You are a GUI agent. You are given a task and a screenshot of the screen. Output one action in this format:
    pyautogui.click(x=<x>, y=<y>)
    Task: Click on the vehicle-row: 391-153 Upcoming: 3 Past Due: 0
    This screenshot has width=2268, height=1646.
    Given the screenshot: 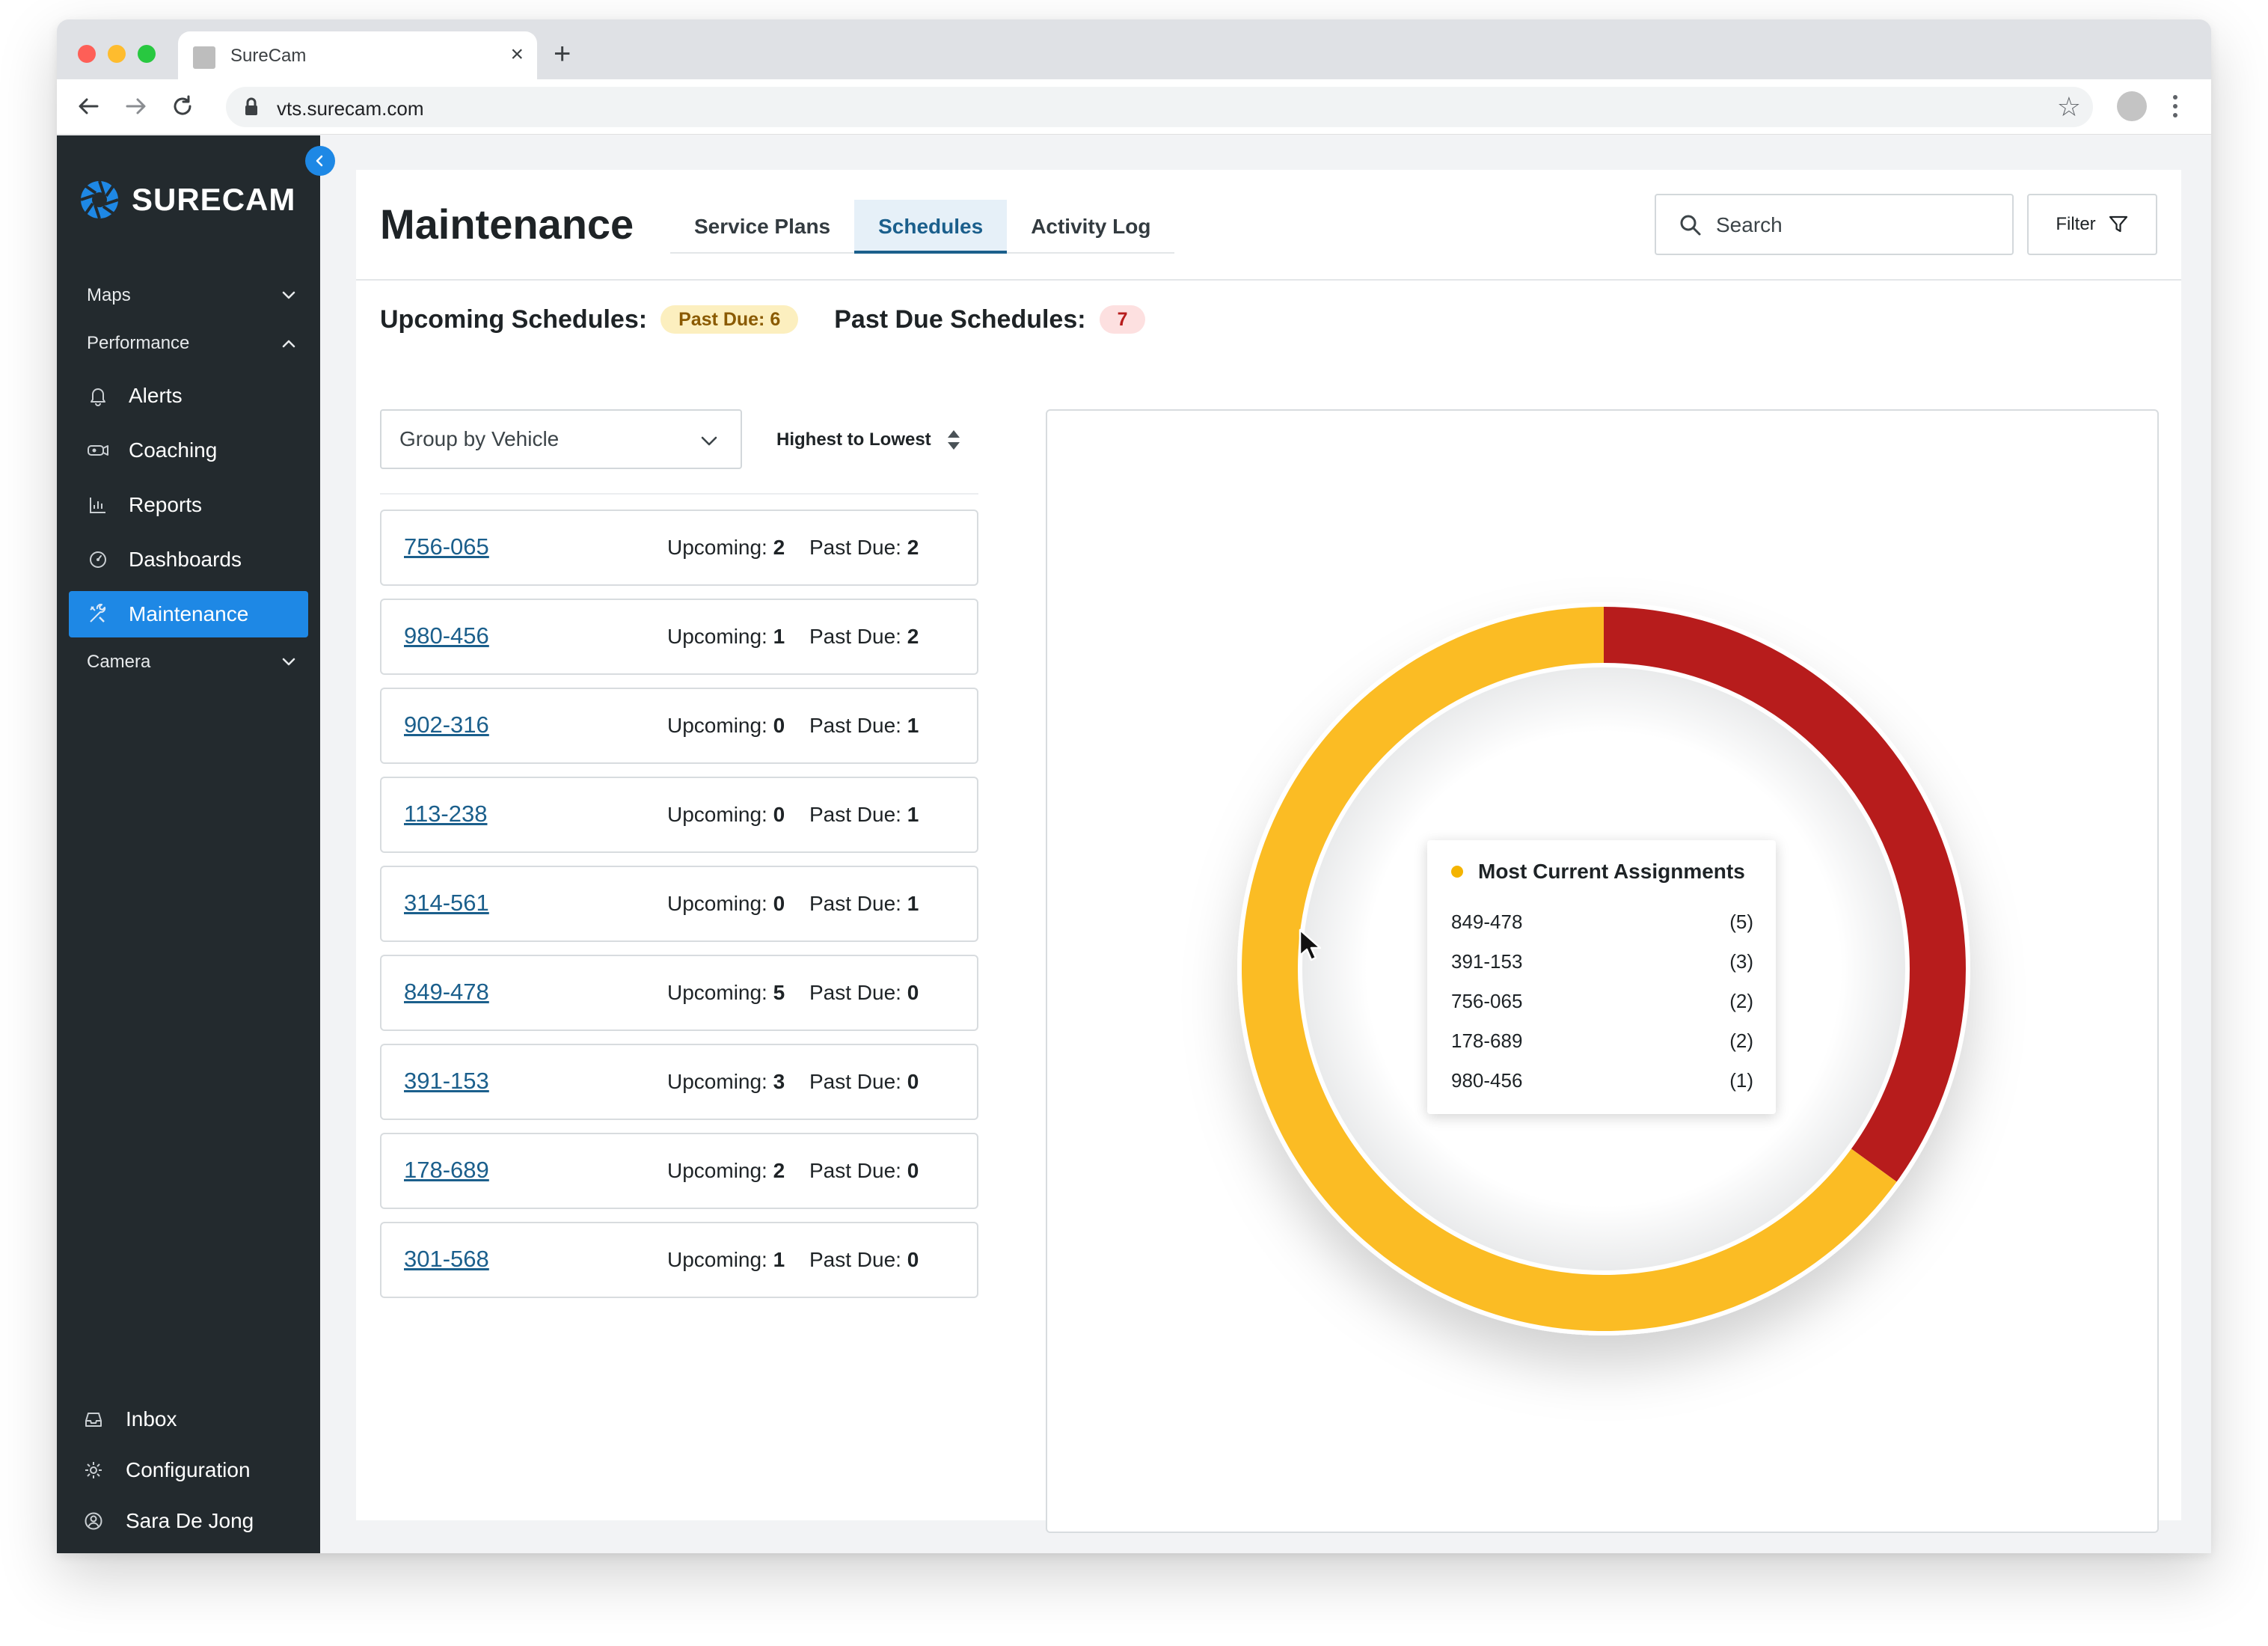 What is the action you would take?
    pyautogui.click(x=679, y=1082)
    